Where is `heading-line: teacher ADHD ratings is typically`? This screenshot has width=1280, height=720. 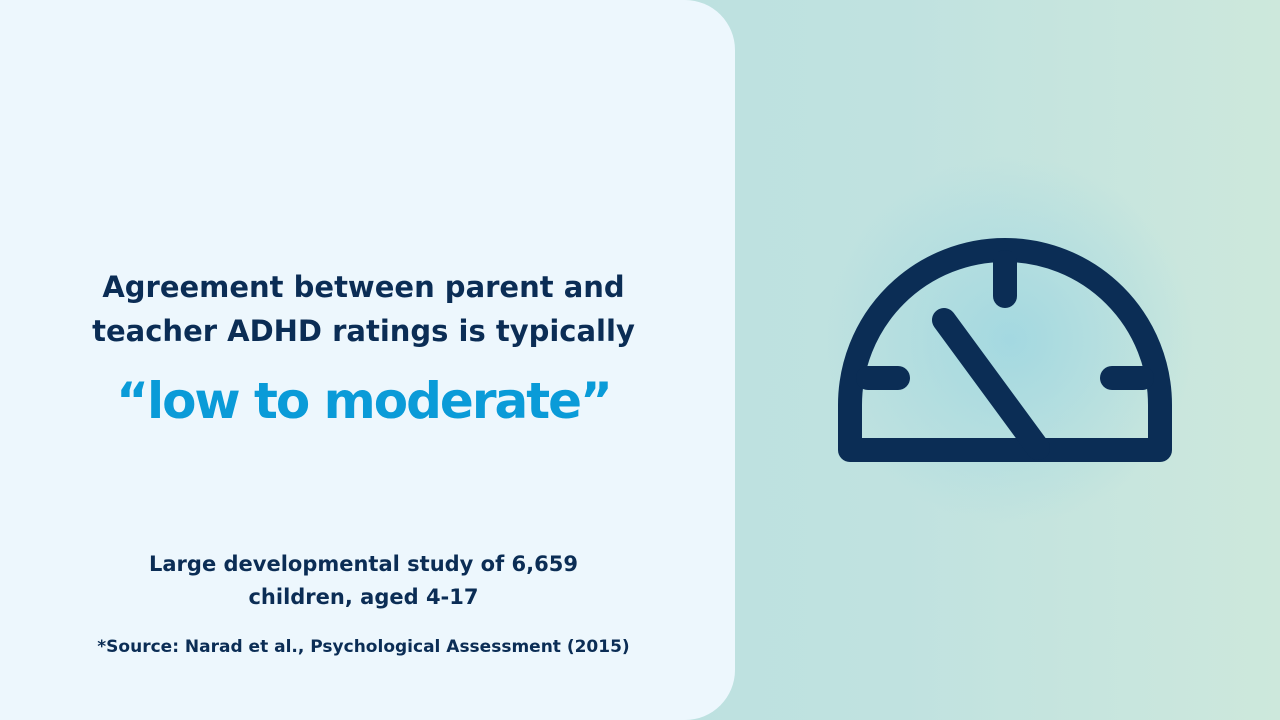 heading-line: teacher ADHD ratings is typically is located at coordinates (363, 331).